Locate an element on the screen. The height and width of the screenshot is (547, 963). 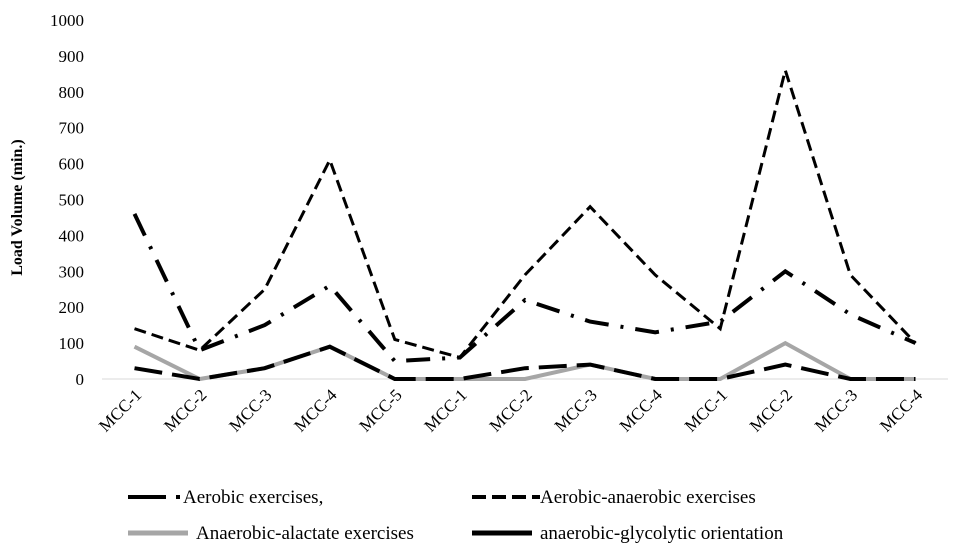
y-axis: 0 100 200 300 400 500 600 700 800 900 1000 is located at coordinates (67, 200).